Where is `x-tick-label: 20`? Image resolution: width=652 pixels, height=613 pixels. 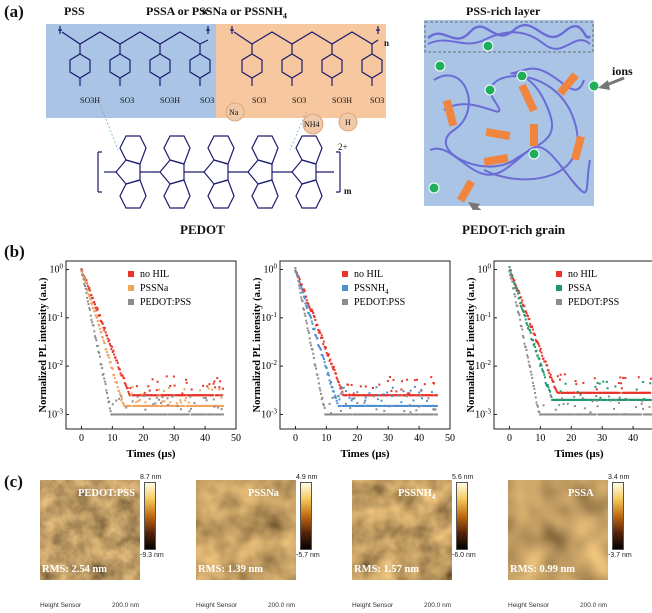
x-tick-label: 20 is located at coordinates (143, 438).